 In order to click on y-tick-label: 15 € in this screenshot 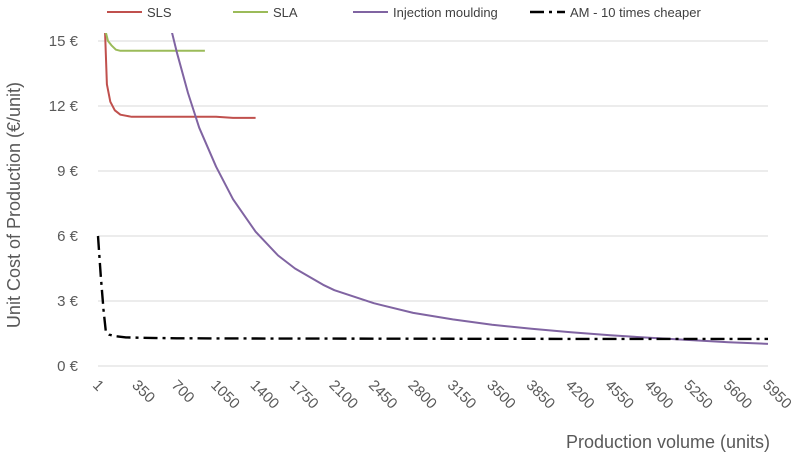, I will do `click(64, 41)`.